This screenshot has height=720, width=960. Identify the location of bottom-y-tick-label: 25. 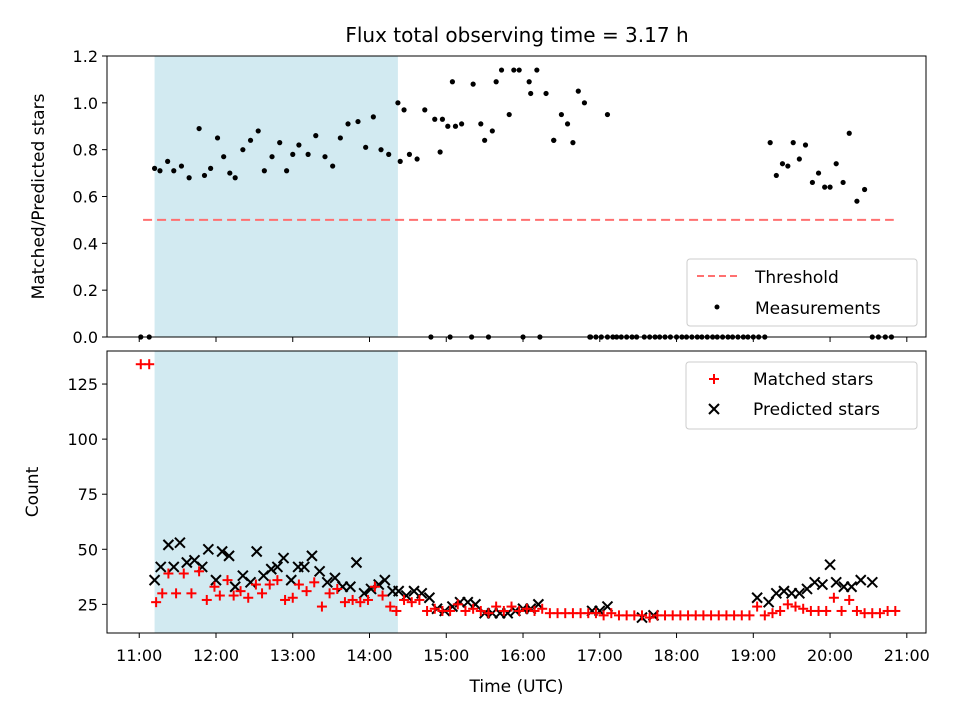
(88, 604).